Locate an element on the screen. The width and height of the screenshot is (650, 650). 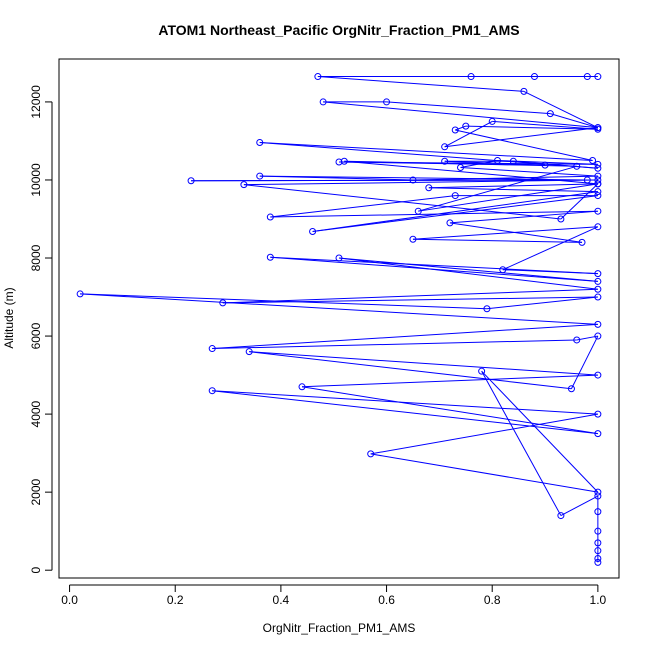
y-axis: 0 2000 4000 6000 8000 10000 12000 is located at coordinates (41, 329).